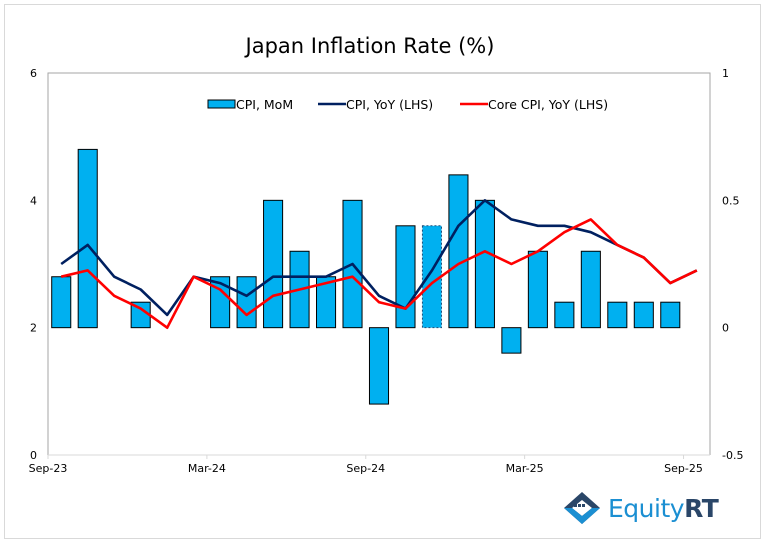 This screenshot has height=547, width=768. Describe the element at coordinates (646, 508) in the screenshot. I see `logo-text-equity: Equity` at that location.